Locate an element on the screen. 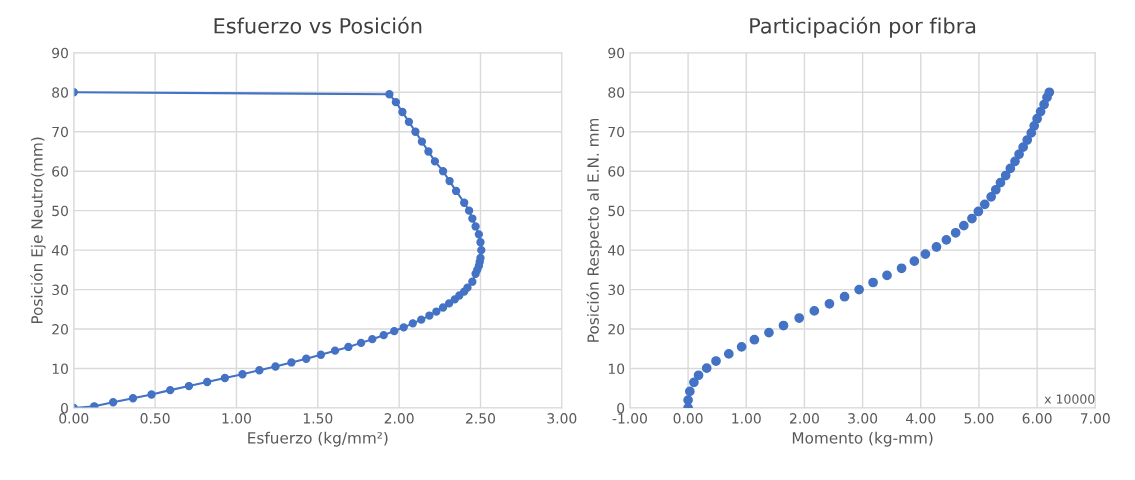 The width and height of the screenshot is (1135, 480). x-tick-label: 5.00 is located at coordinates (979, 418).